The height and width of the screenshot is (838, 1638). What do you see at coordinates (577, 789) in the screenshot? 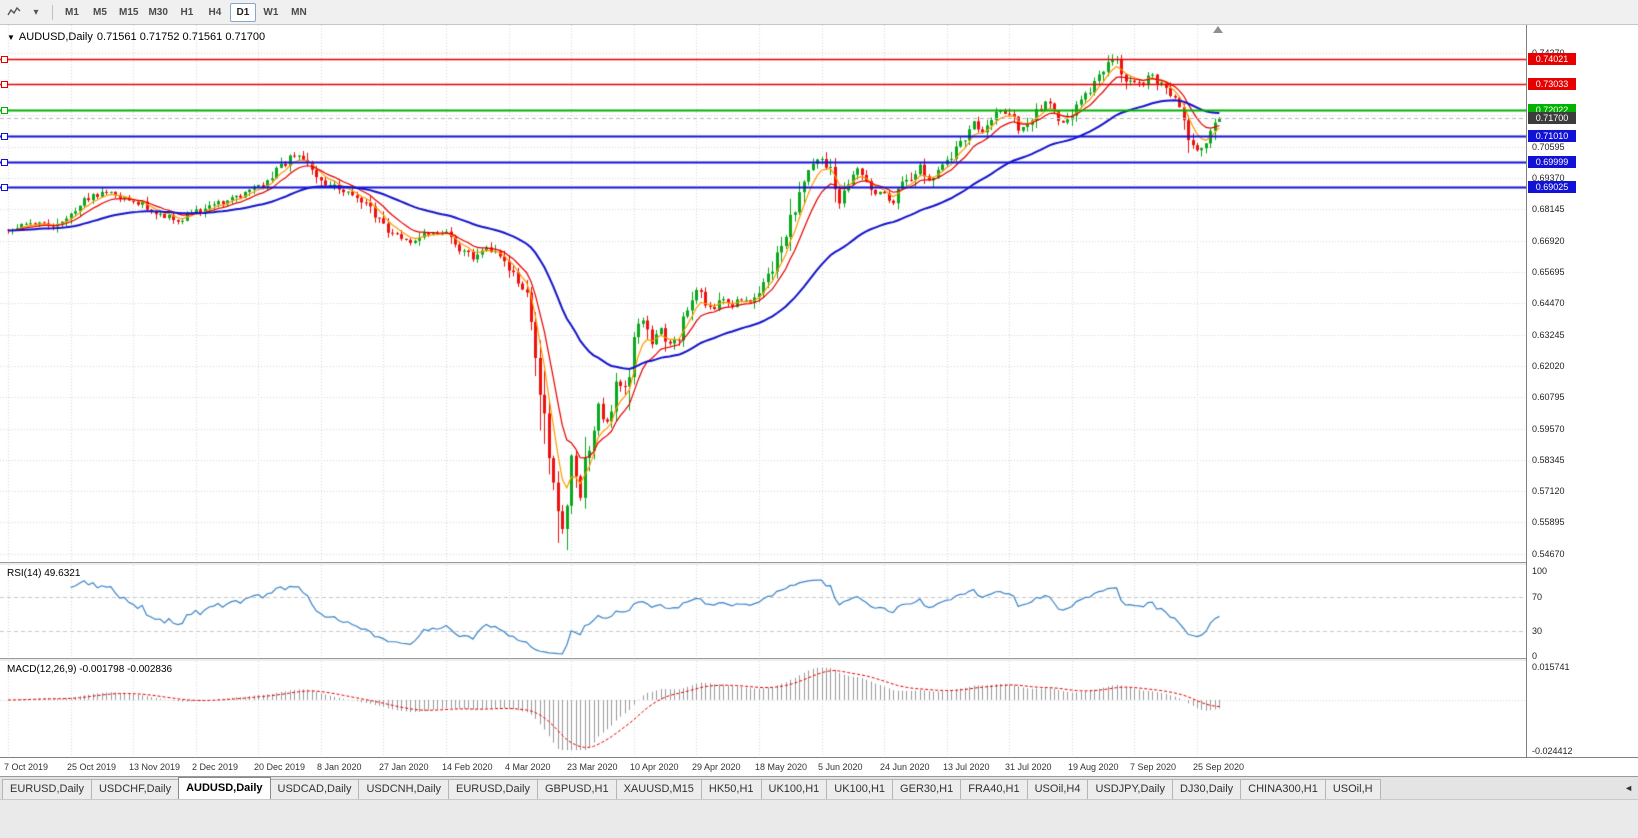
I see `chart-tab-gbpusd-h1: GBPUSD,H1` at bounding box center [577, 789].